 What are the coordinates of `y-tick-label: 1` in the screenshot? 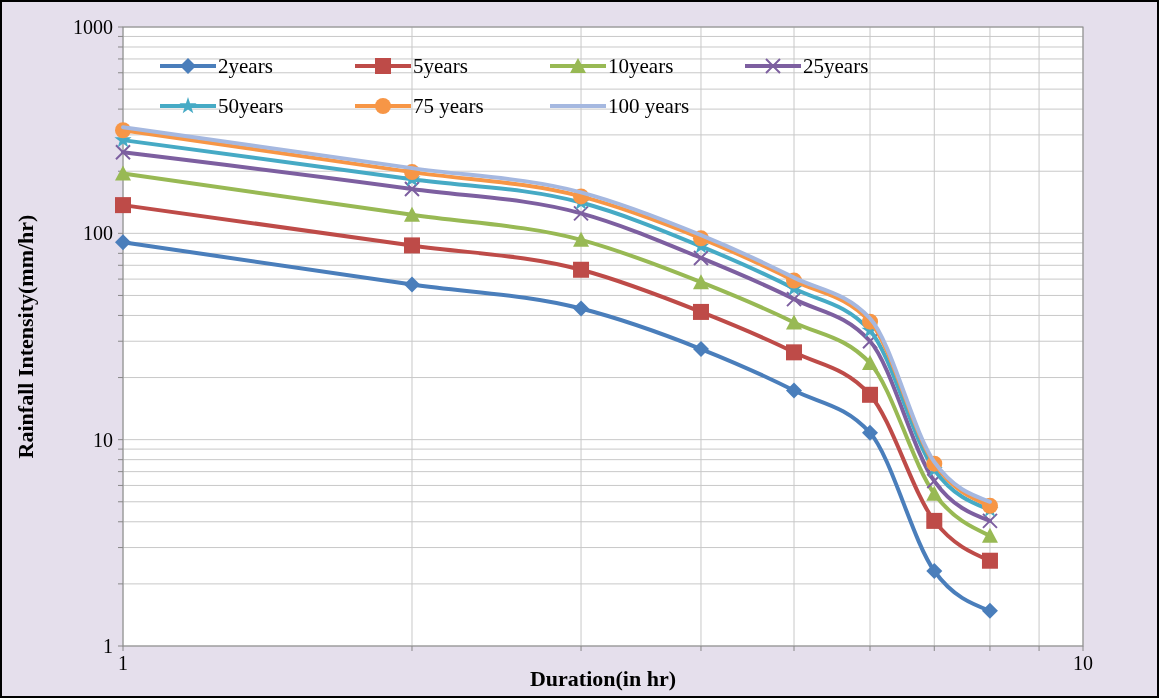 It's located at (108, 646).